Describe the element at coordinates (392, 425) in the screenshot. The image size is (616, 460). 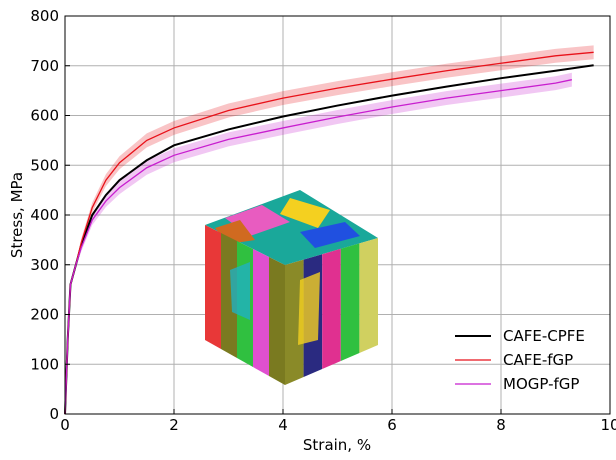
I see `x-tick-label: 6` at that location.